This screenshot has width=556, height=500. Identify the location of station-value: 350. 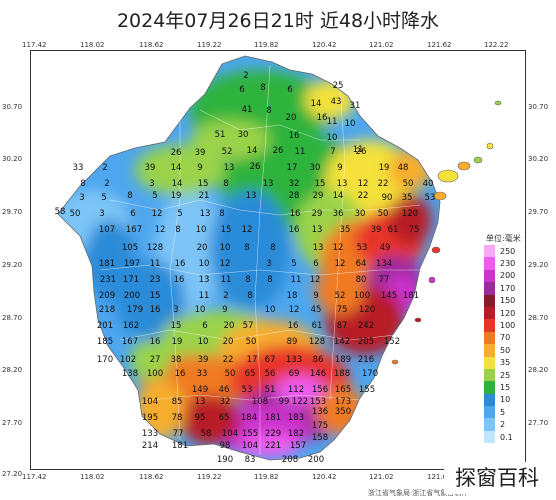
(343, 412).